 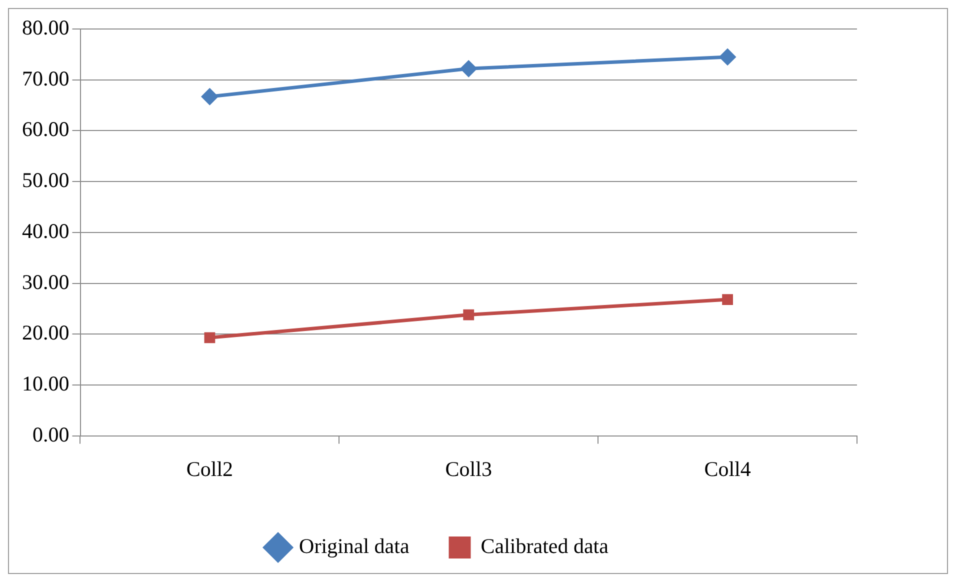 What do you see at coordinates (46, 180) in the screenshot?
I see `y-tick-label: 50.00` at bounding box center [46, 180].